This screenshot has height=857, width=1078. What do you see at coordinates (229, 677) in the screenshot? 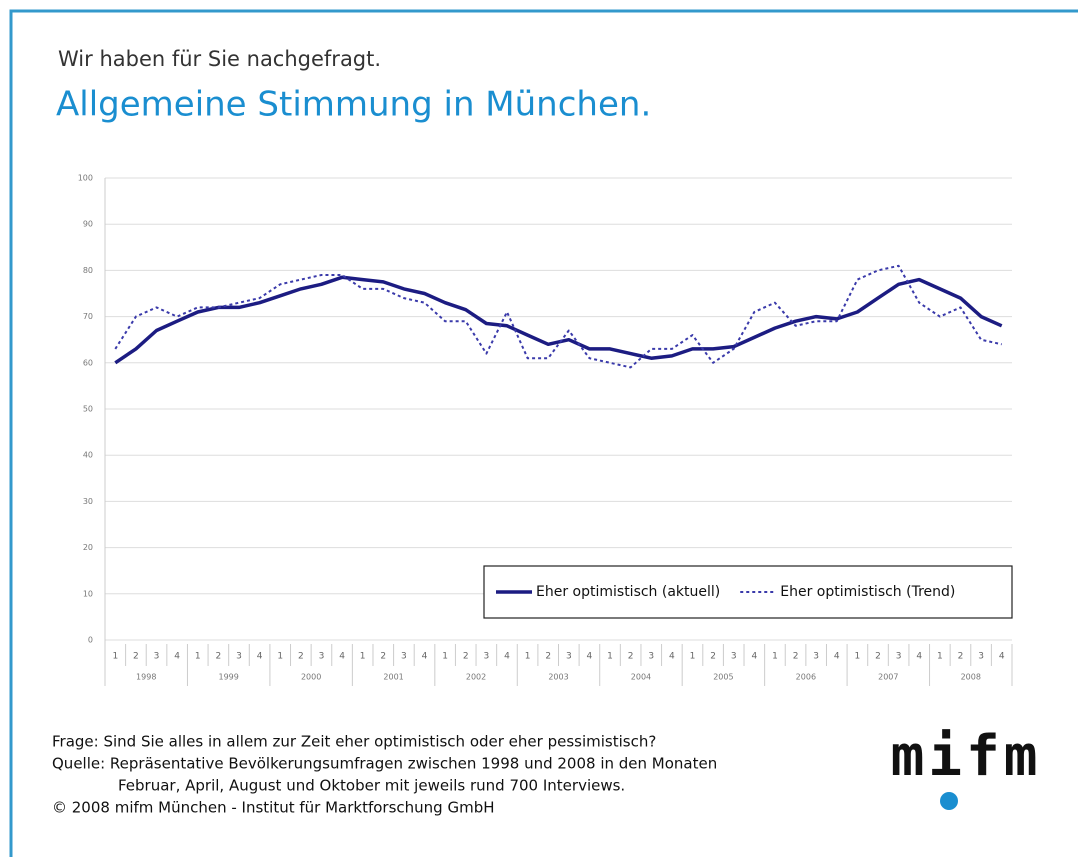
I see `year-label: 1999` at bounding box center [229, 677].